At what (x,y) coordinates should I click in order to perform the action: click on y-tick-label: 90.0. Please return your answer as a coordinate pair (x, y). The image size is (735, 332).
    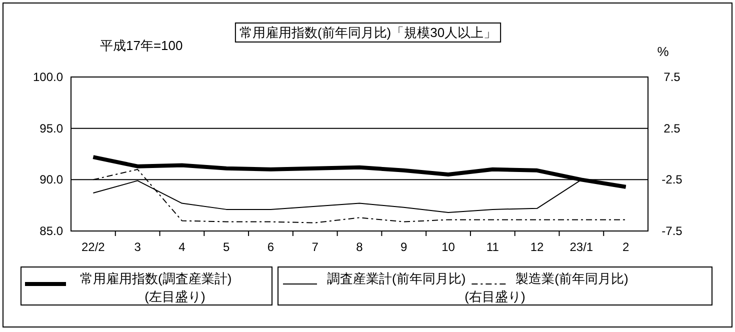
    Looking at the image, I should click on (52, 179).